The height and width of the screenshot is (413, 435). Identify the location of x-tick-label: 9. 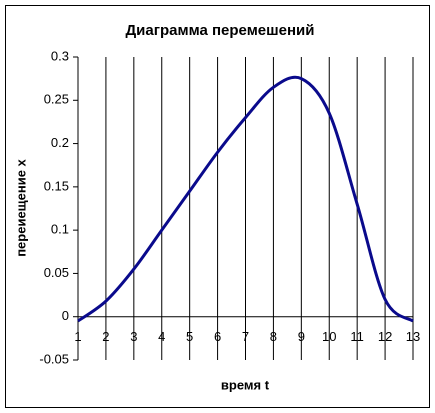
(301, 336).